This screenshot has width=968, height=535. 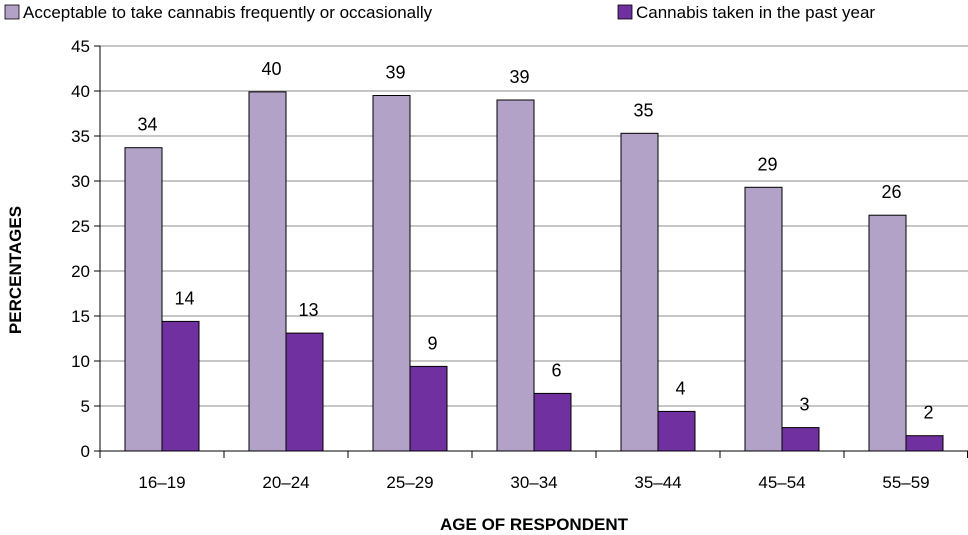 What do you see at coordinates (680, 388) in the screenshot?
I see `data-label: 4` at bounding box center [680, 388].